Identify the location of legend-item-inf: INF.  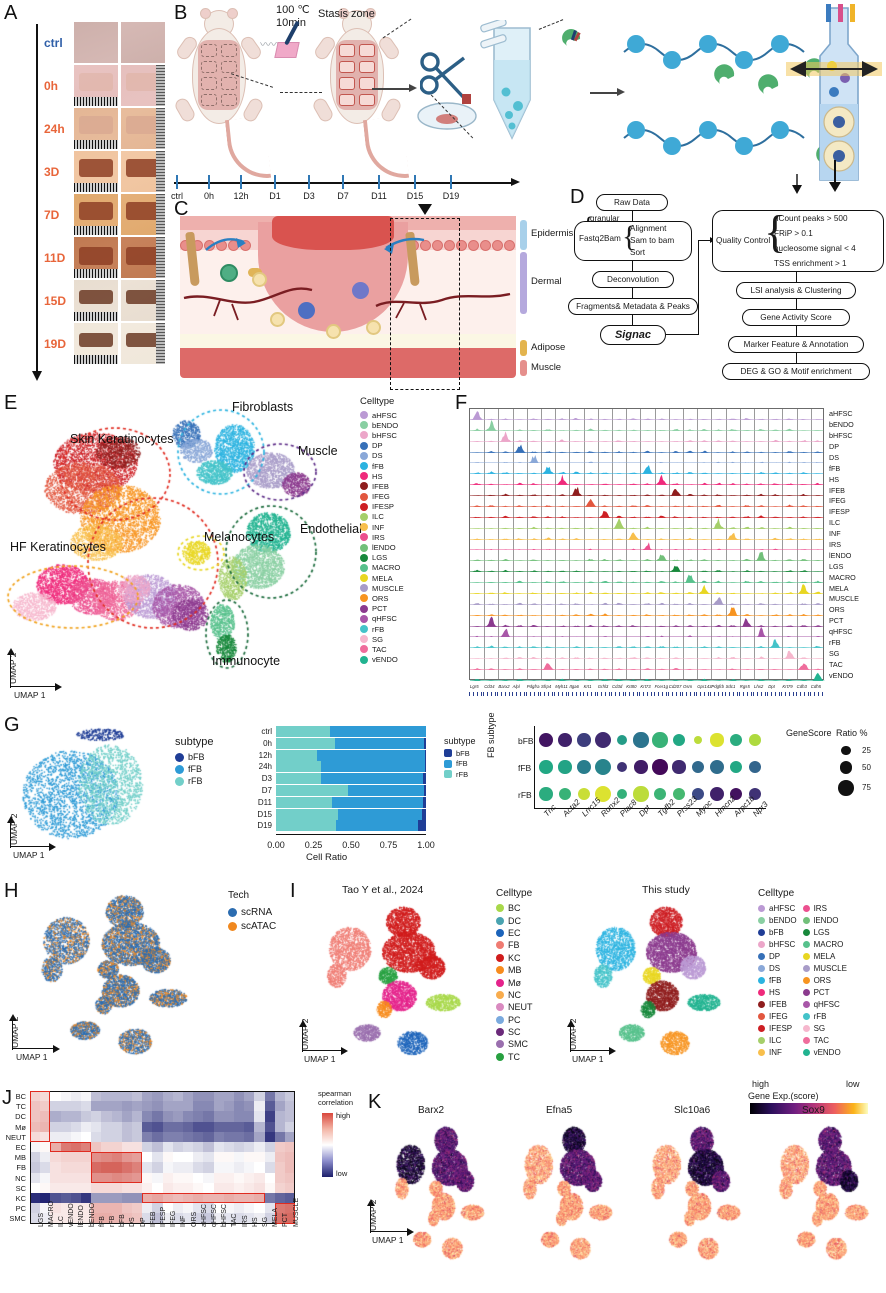
(406, 527).